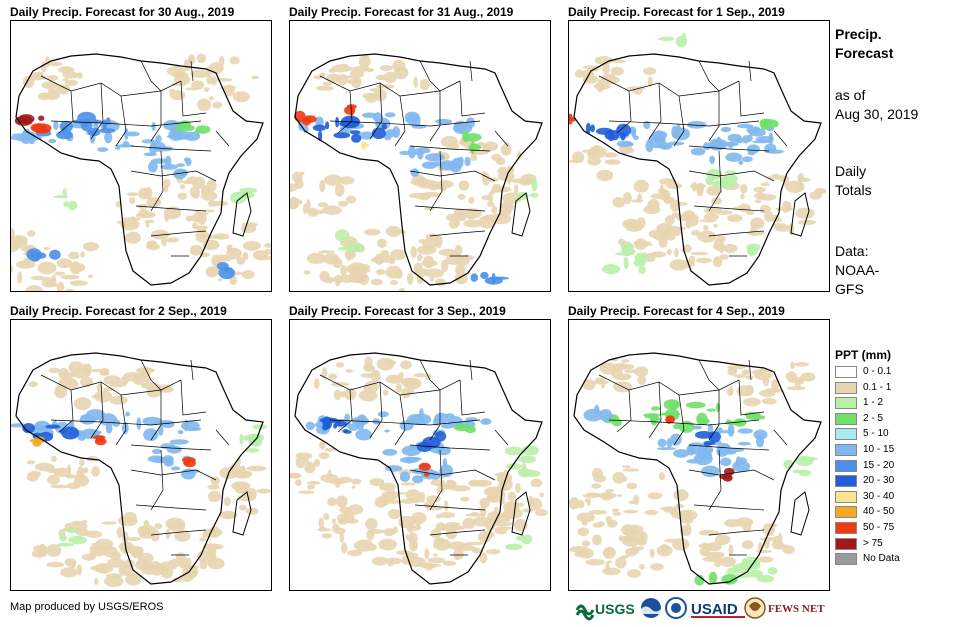 This screenshot has height=627, width=967. Describe the element at coordinates (878, 466) in the screenshot. I see `legend-label: 15 - 20` at that location.